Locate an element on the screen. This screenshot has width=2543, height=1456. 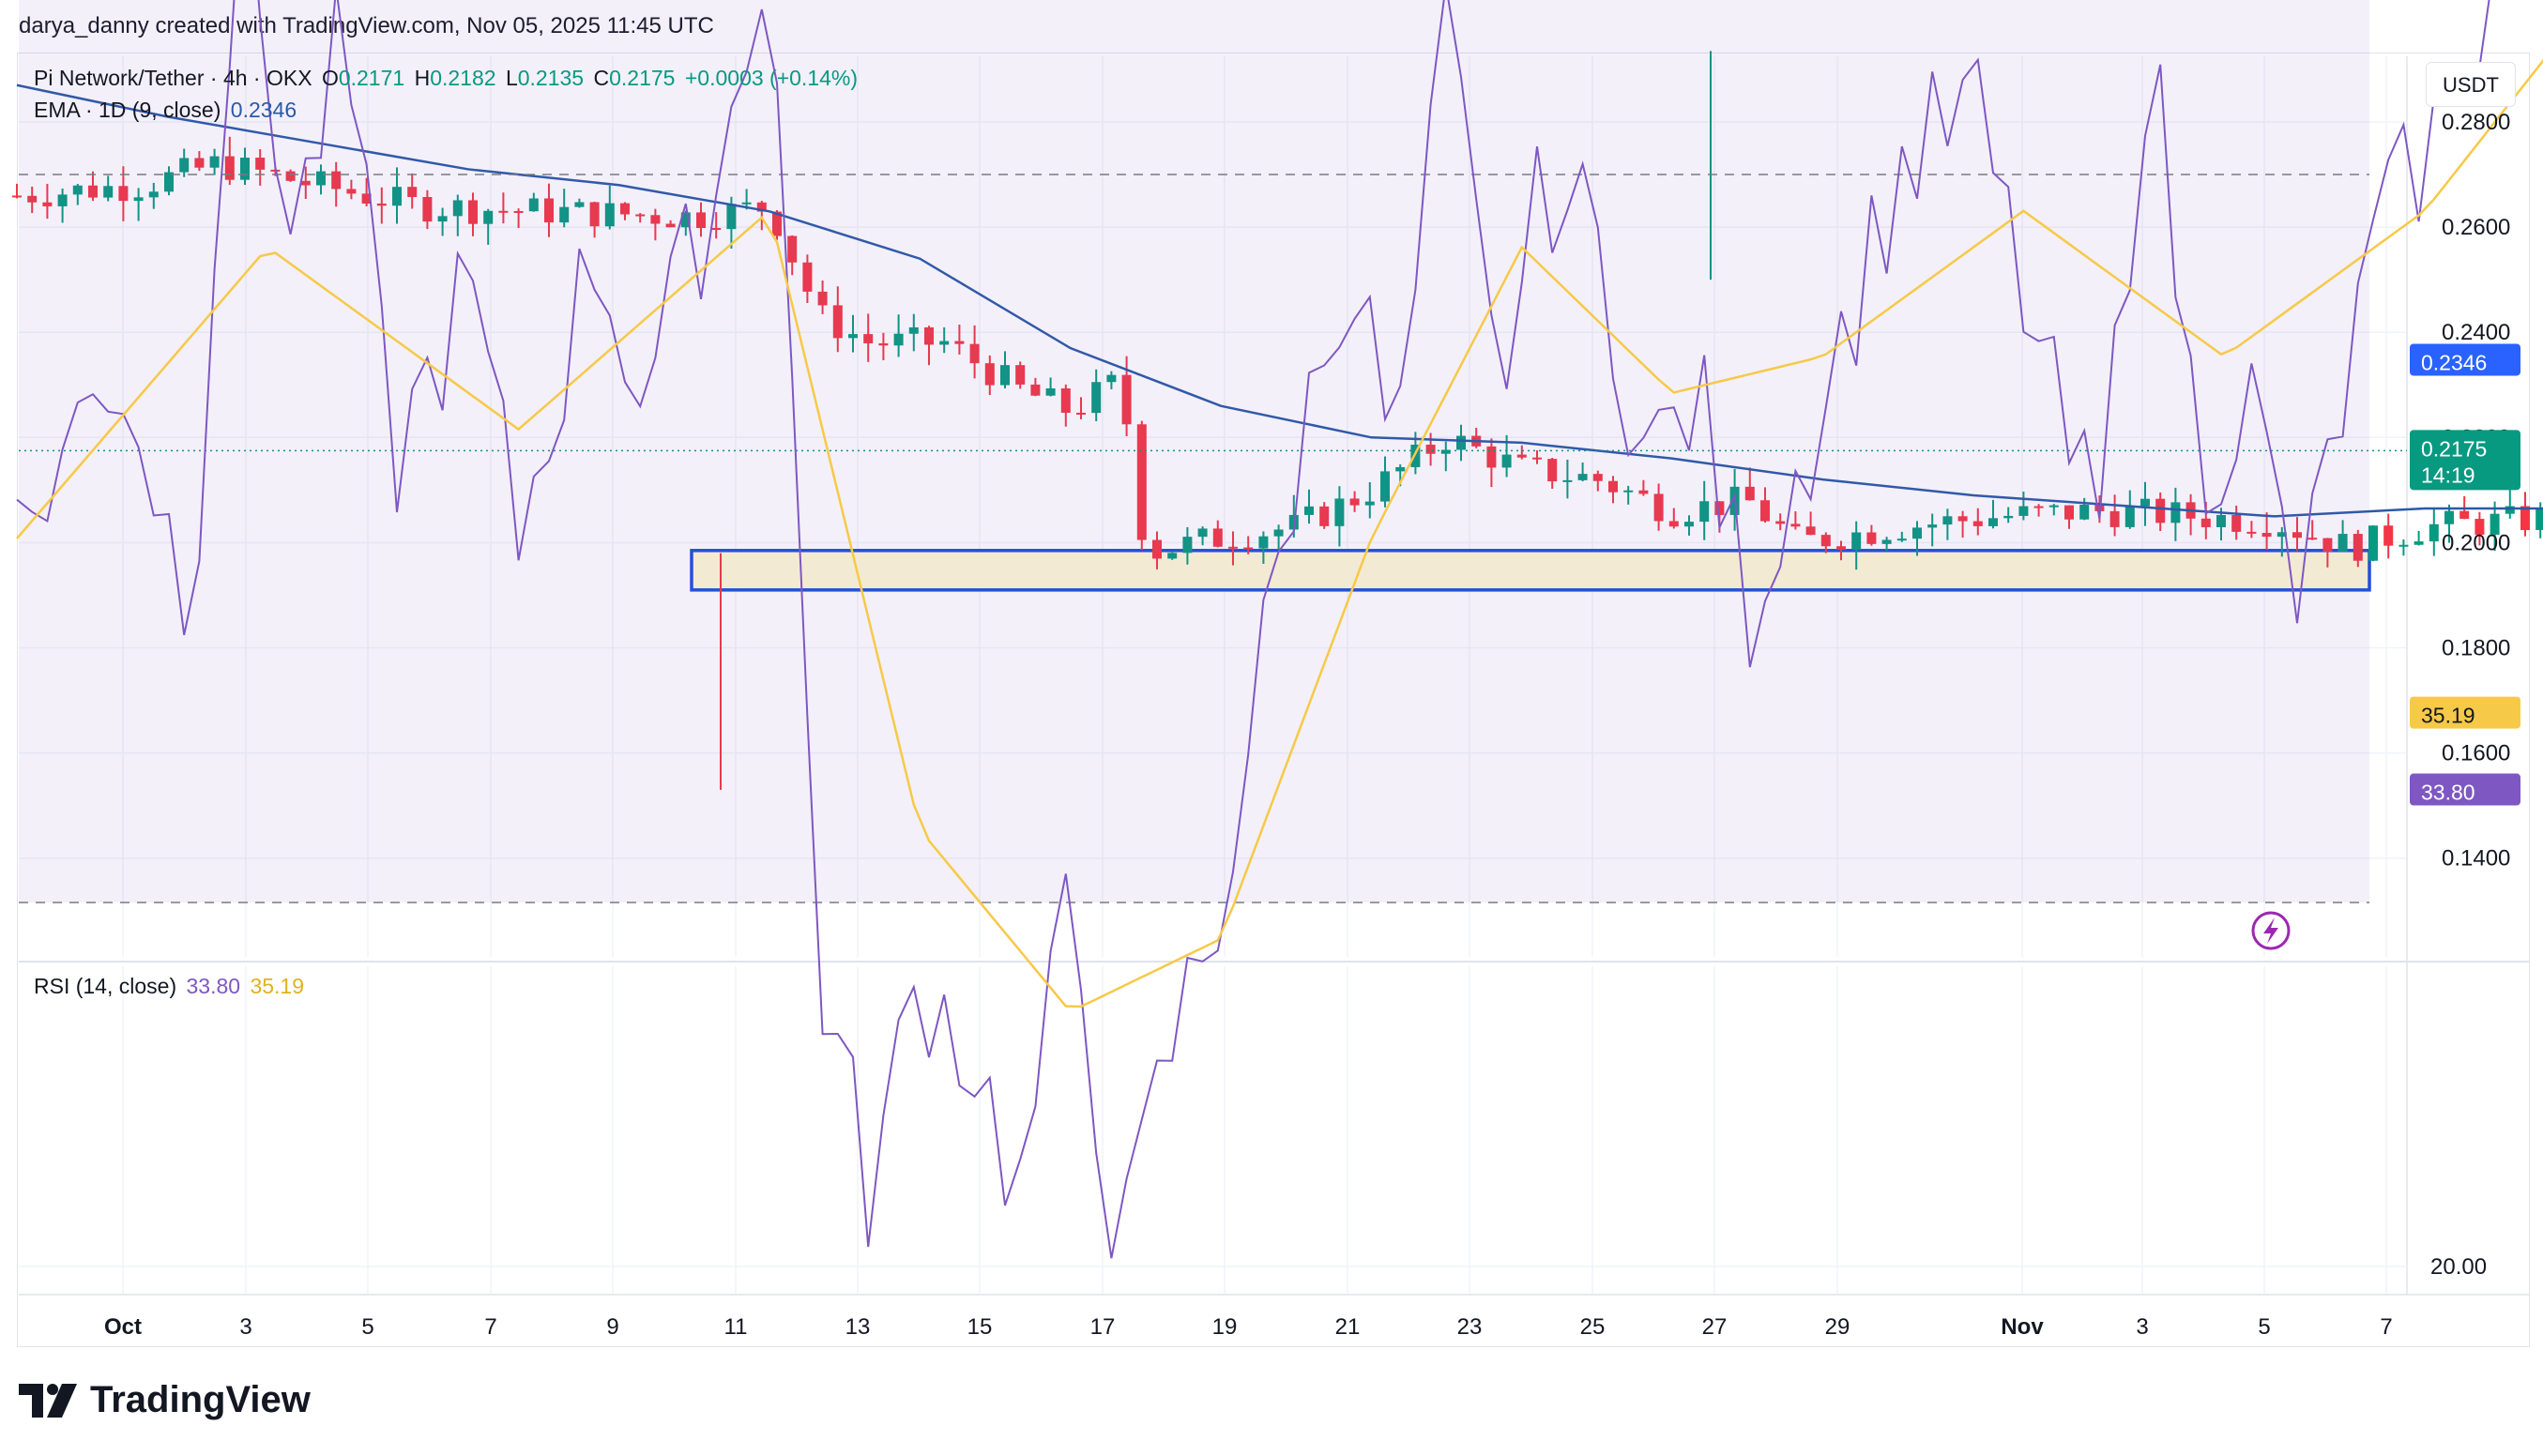
y-tick-label: 0.2800 is located at coordinates (2476, 122).